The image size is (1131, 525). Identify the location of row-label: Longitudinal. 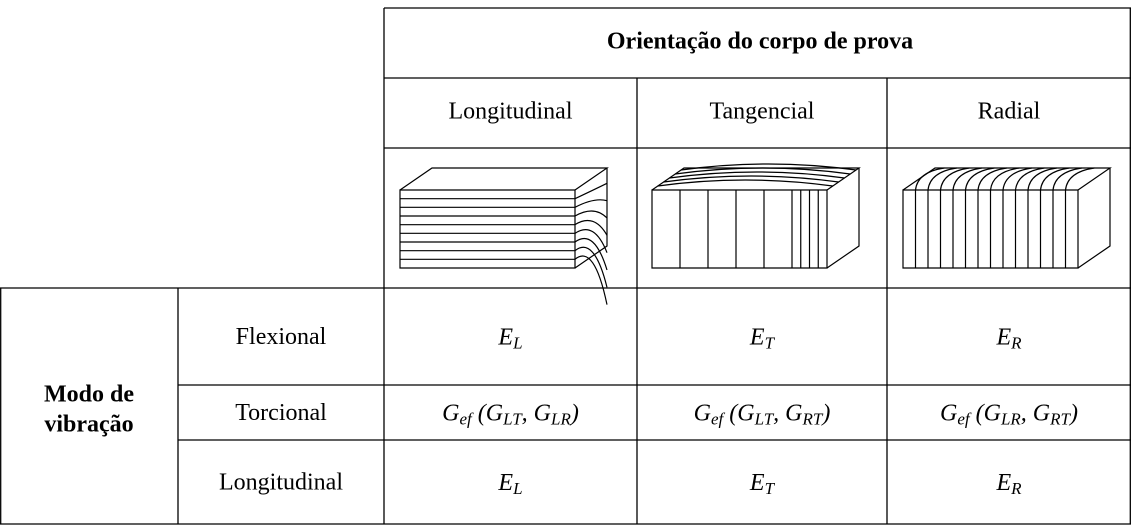
(281, 483).